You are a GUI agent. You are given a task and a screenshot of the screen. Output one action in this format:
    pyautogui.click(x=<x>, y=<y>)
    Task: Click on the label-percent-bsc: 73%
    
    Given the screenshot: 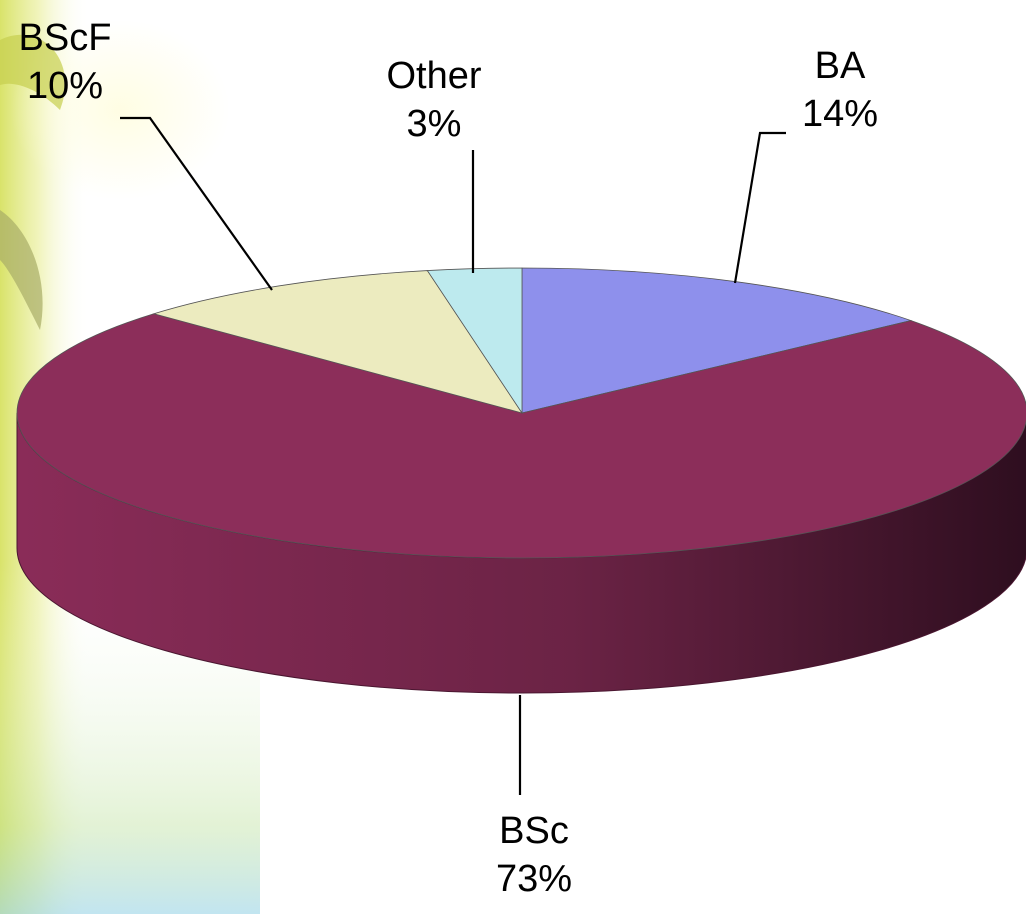 What is the action you would take?
    pyautogui.click(x=534, y=879)
    